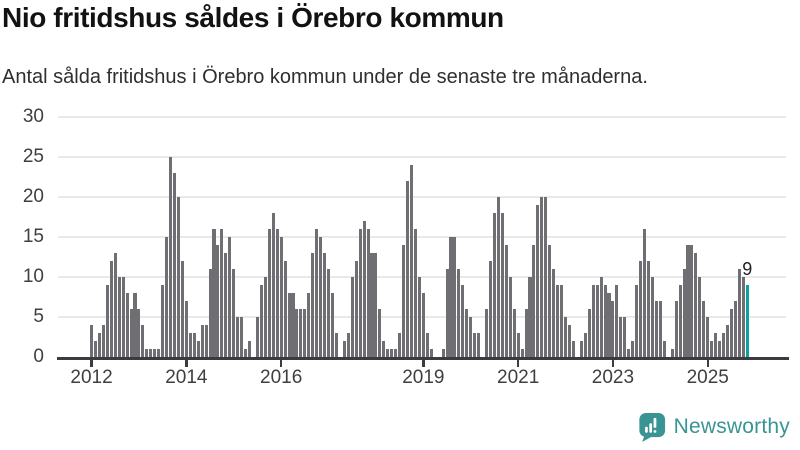 The width and height of the screenshot is (800, 450). I want to click on newsworthy-logo-icon, so click(651, 427).